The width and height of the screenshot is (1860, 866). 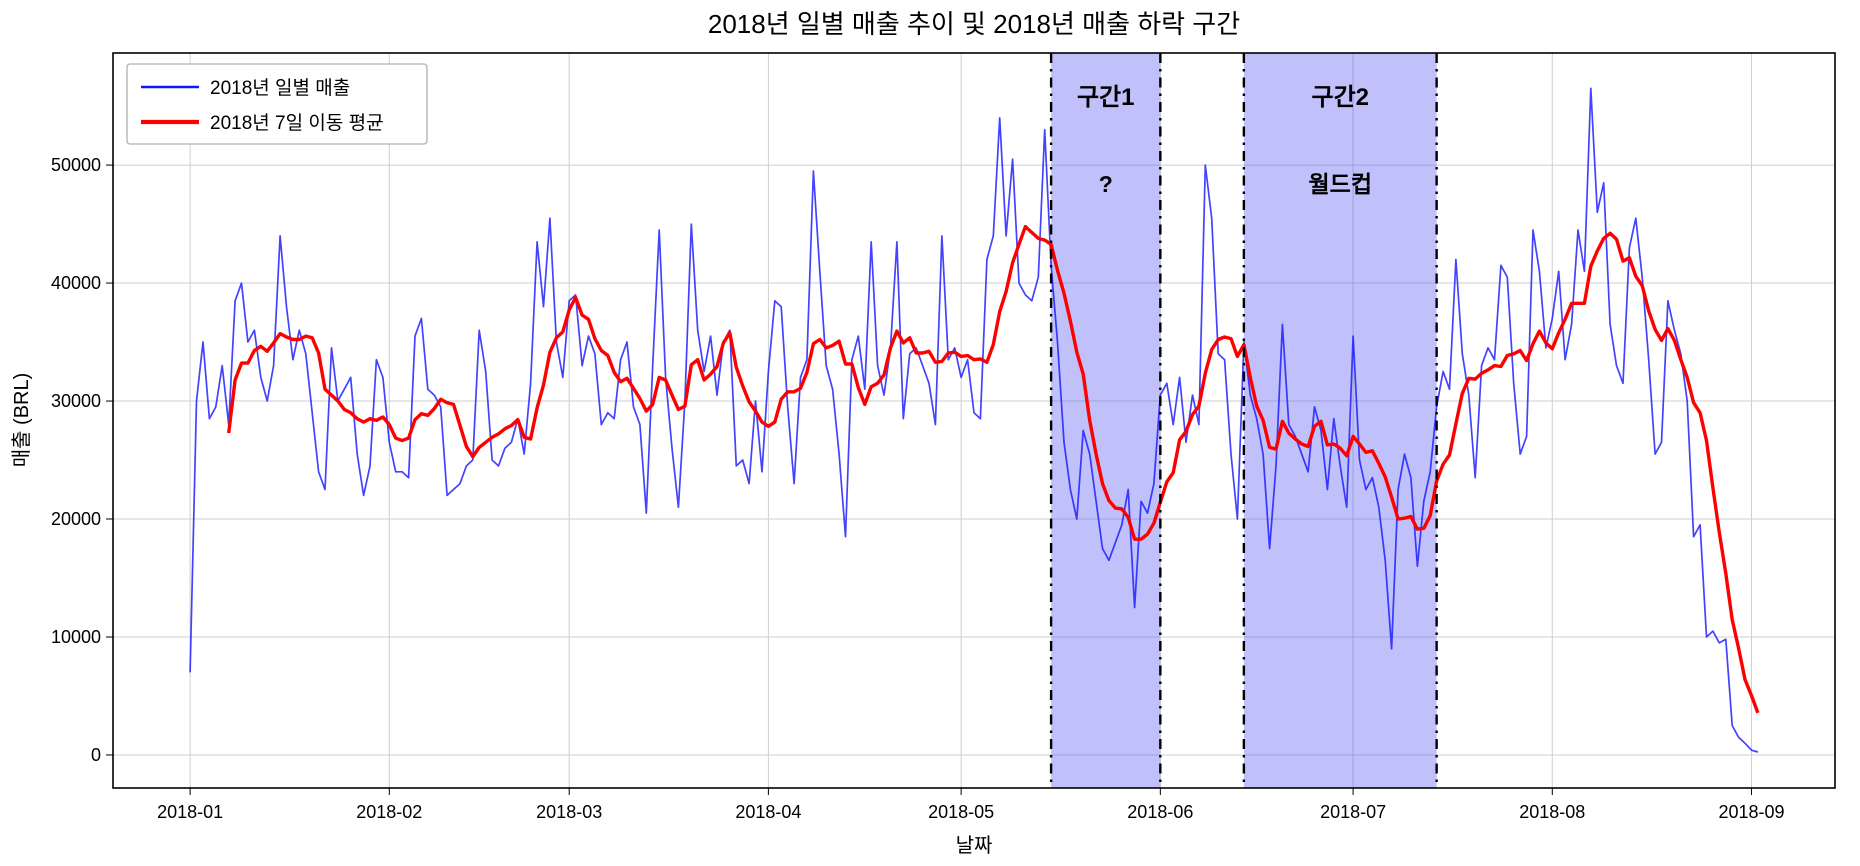 What do you see at coordinates (961, 812) in the screenshot?
I see `svg-text: 2018-05` at bounding box center [961, 812].